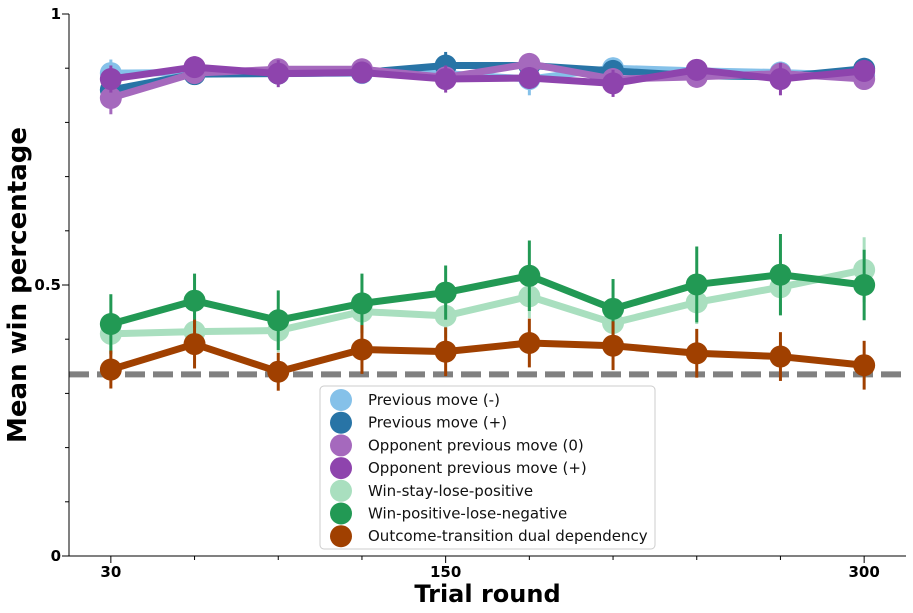 The height and width of the screenshot is (613, 913). I want to click on legend-label: Opponent previous move (+), so click(477, 468).